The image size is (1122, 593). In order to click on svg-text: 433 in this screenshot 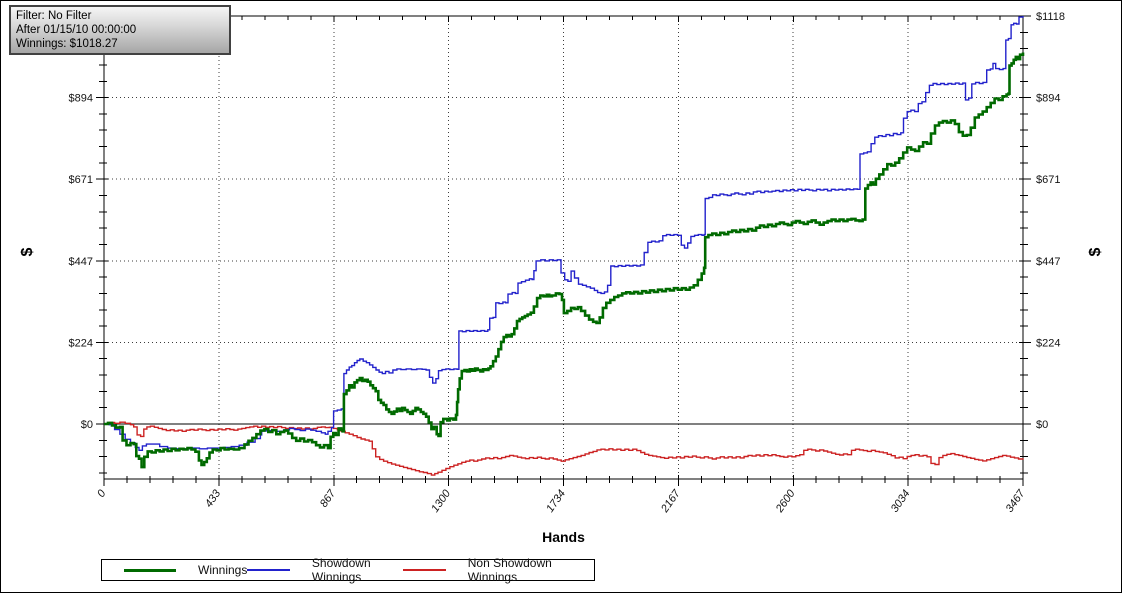, I will do `click(213, 498)`.